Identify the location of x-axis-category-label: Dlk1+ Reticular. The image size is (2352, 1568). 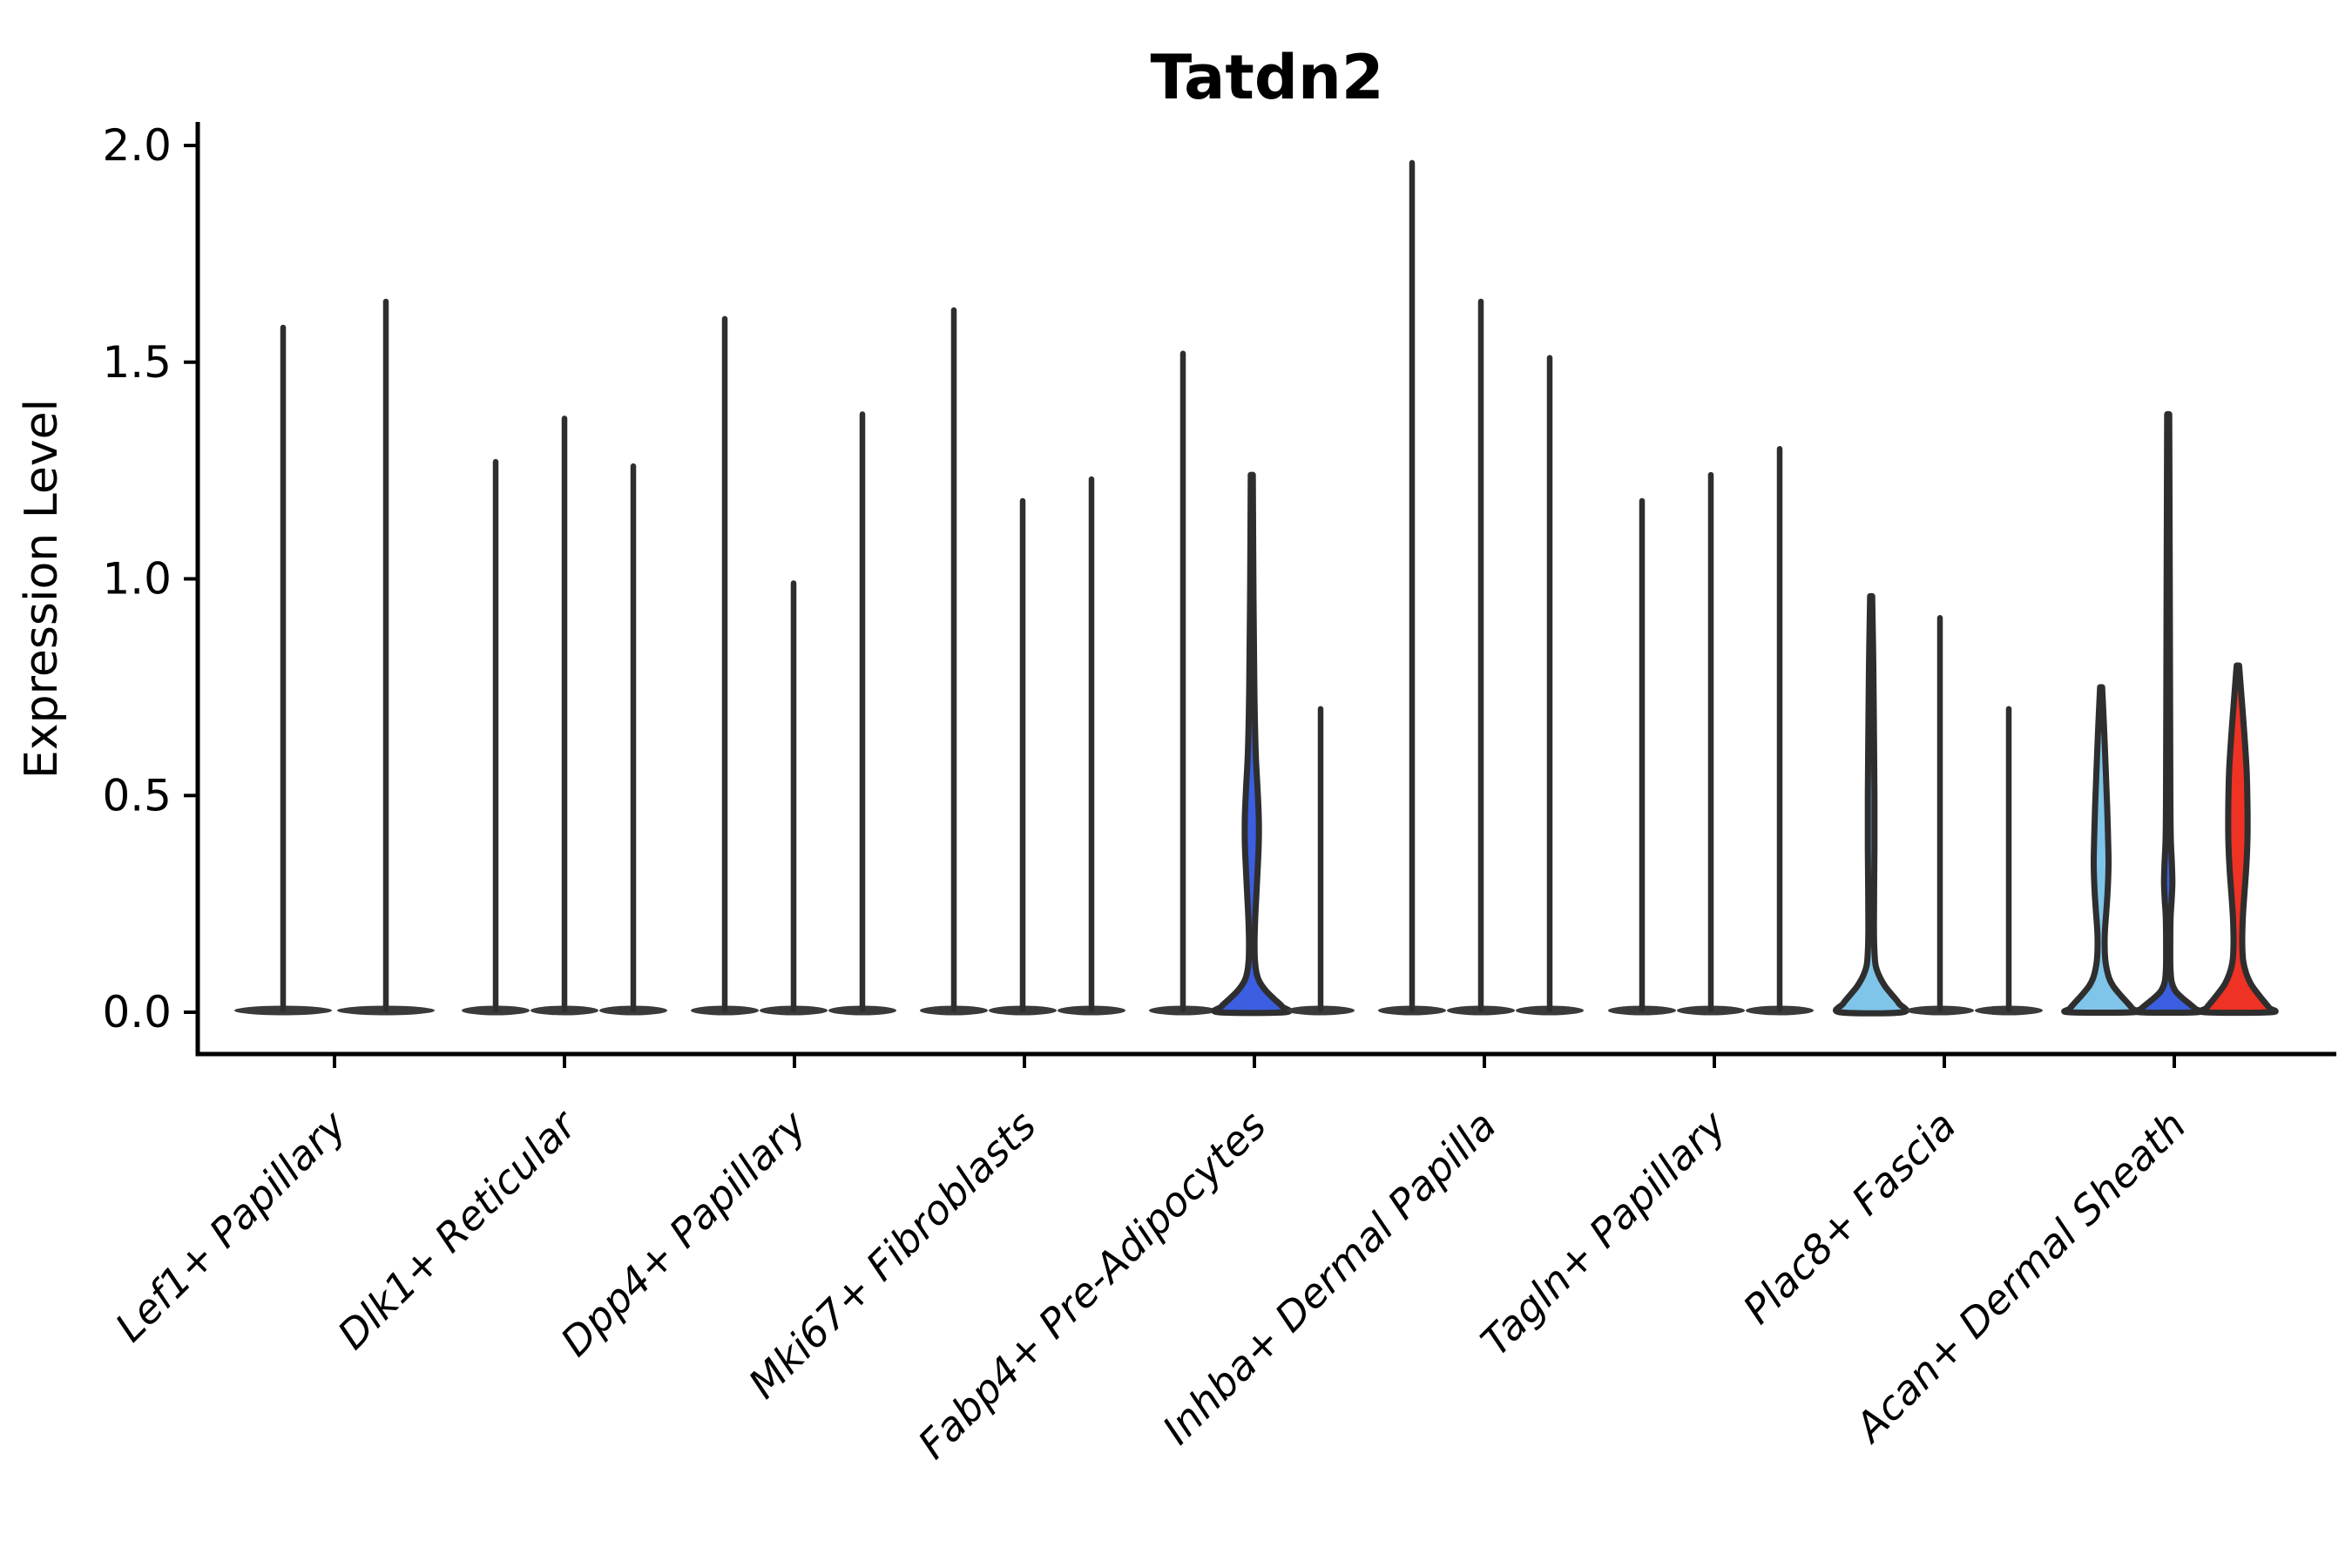
(457, 1228).